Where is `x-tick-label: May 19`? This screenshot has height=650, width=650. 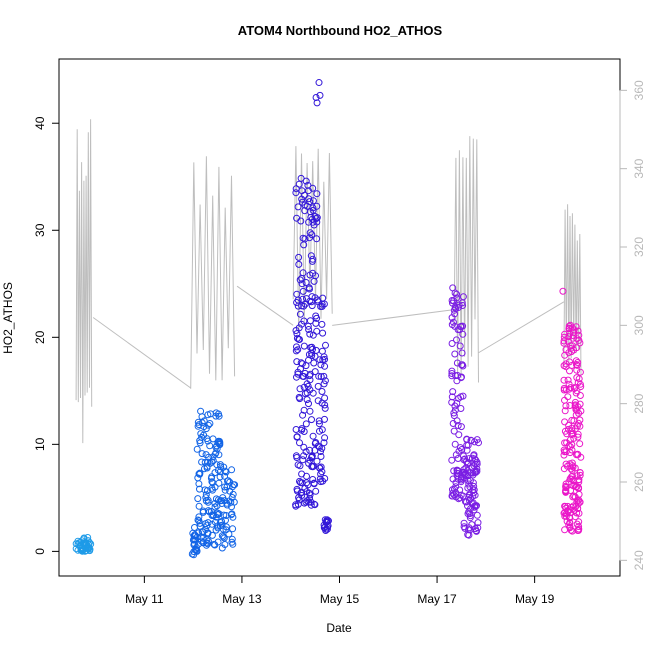 x-tick-label: May 19 is located at coordinates (535, 599).